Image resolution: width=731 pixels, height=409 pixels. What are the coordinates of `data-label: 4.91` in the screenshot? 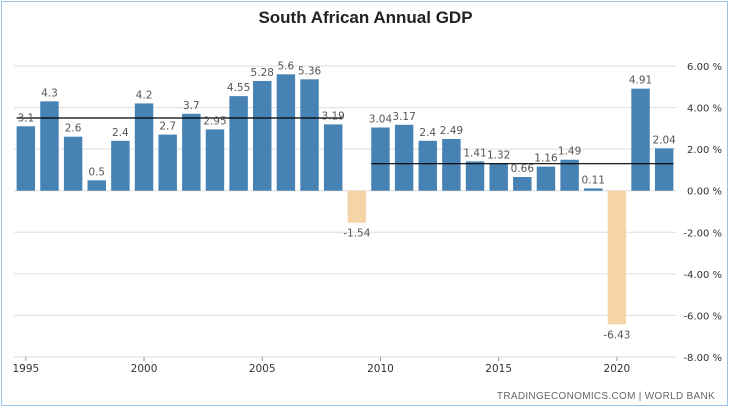 It's located at (640, 81).